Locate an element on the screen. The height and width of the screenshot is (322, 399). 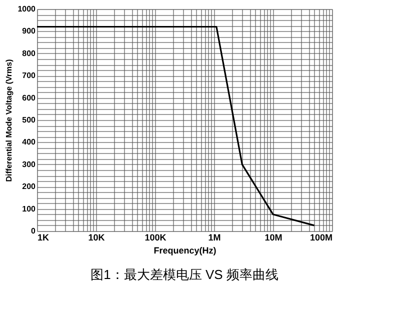
x-tick-label: 1M is located at coordinates (214, 237).